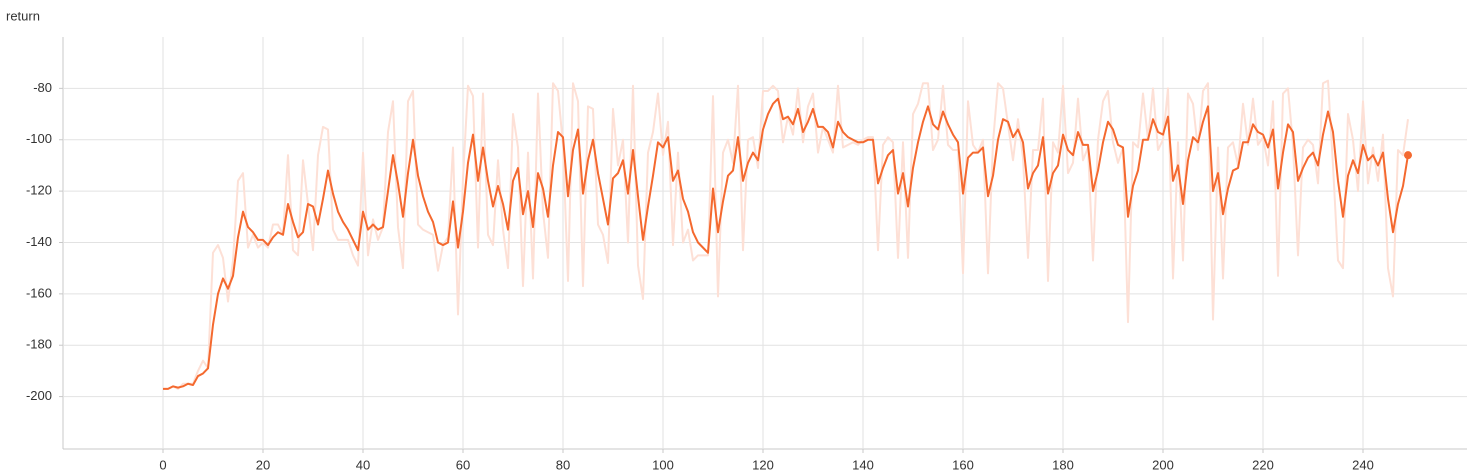 The width and height of the screenshot is (1477, 475). Describe the element at coordinates (39, 190) in the screenshot. I see `y-tick-label: -120` at that location.